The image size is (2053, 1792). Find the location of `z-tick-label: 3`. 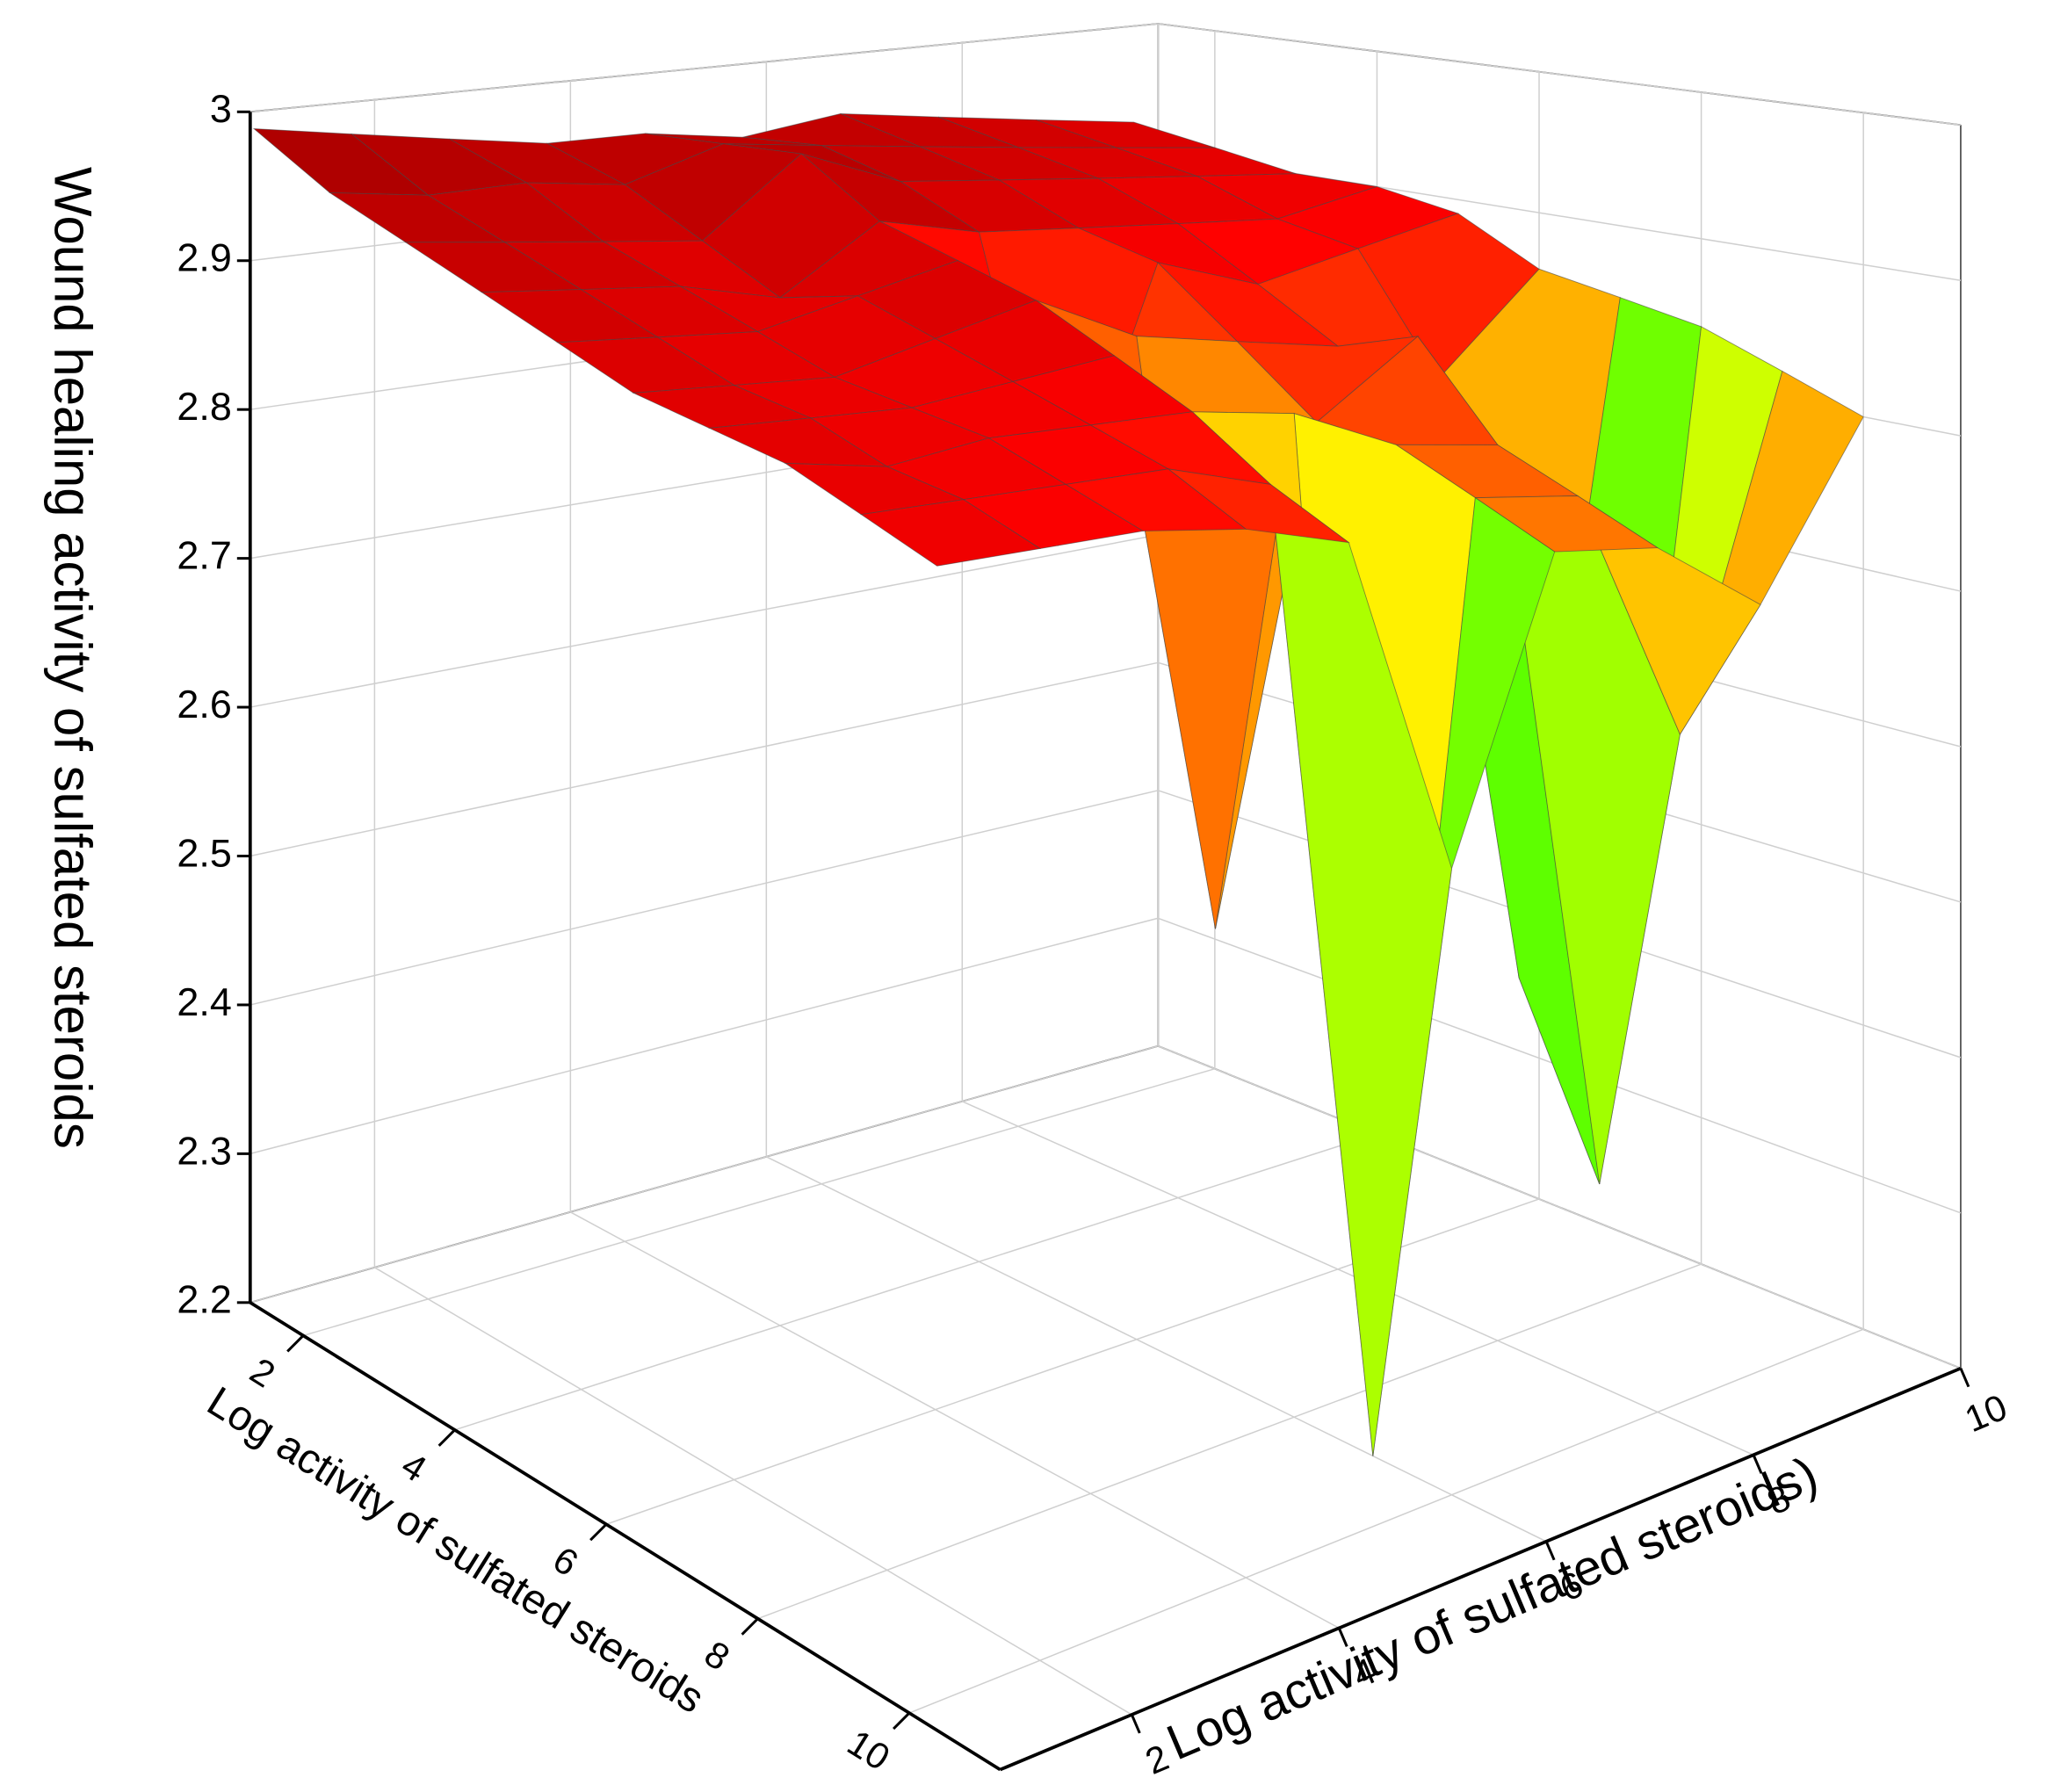

z-tick-label: 3 is located at coordinates (221, 108).